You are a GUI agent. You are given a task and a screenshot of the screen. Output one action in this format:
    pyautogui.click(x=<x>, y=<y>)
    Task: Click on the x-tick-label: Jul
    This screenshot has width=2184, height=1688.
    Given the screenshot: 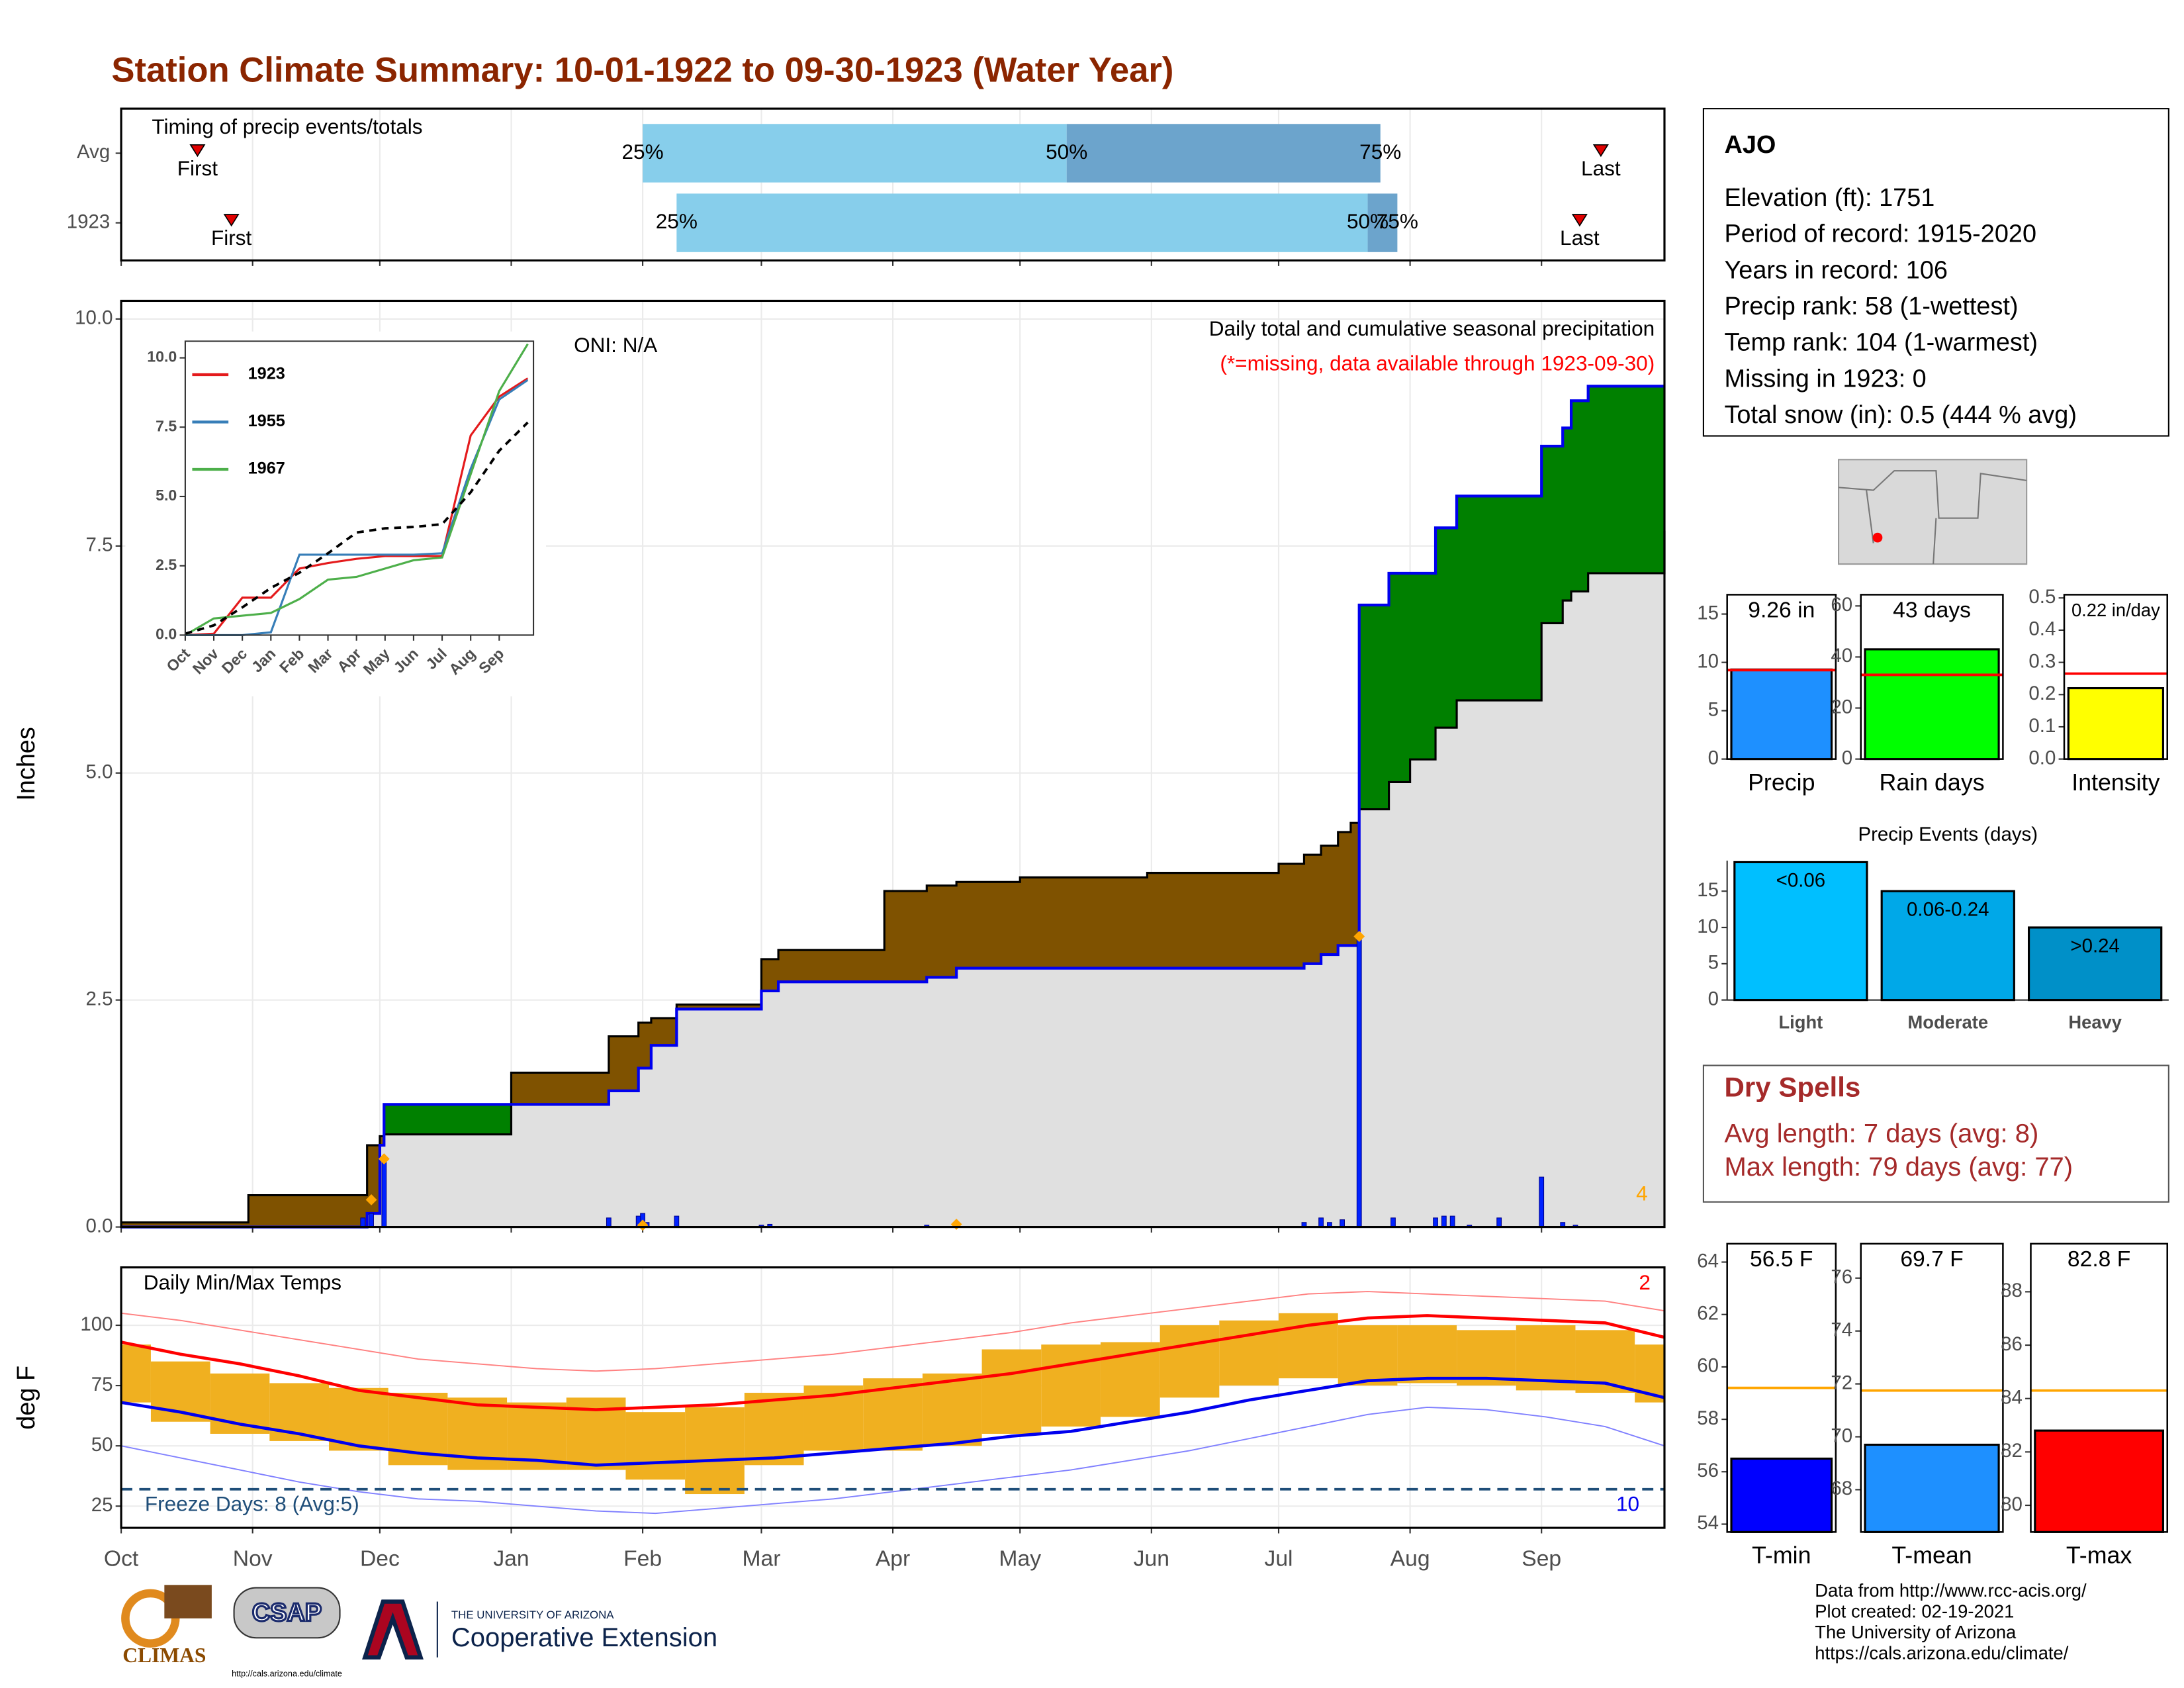 What is the action you would take?
    pyautogui.click(x=1278, y=1558)
    